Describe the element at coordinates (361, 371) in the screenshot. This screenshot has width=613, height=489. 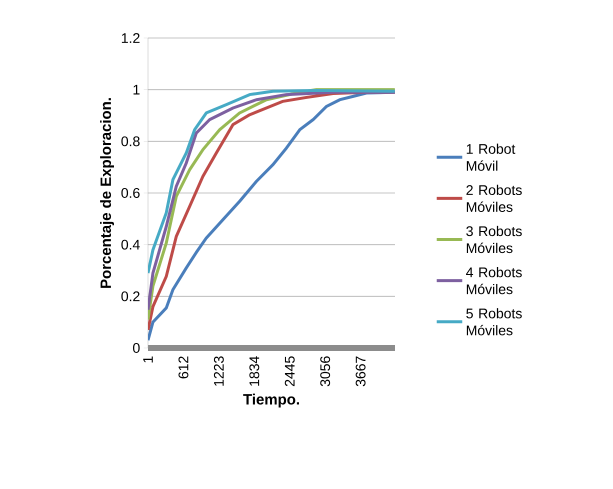
I see `x-tick-label: 3667` at that location.